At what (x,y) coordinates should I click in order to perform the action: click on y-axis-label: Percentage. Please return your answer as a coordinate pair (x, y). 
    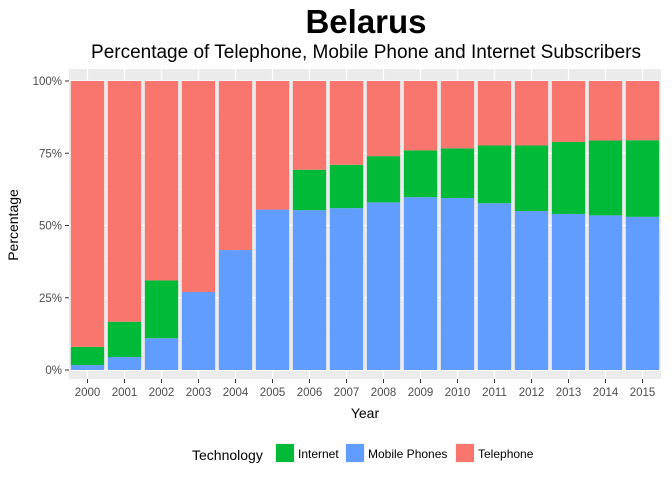
    Looking at the image, I should click on (13, 225).